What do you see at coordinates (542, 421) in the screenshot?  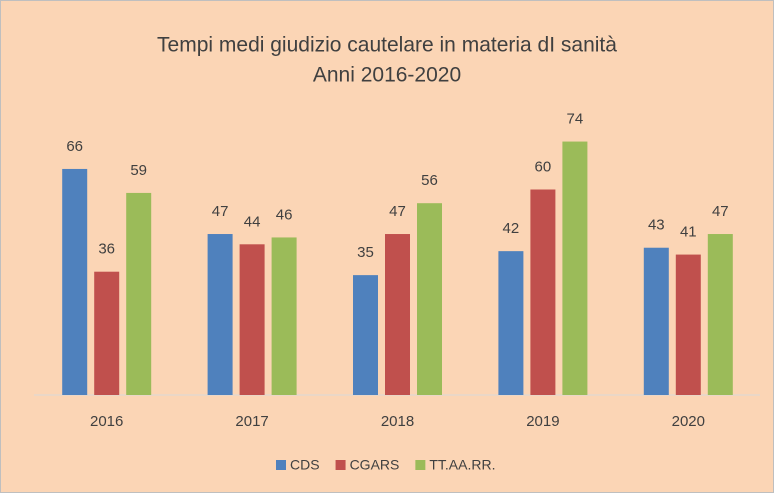 I see `x-tick-label: 2019` at bounding box center [542, 421].